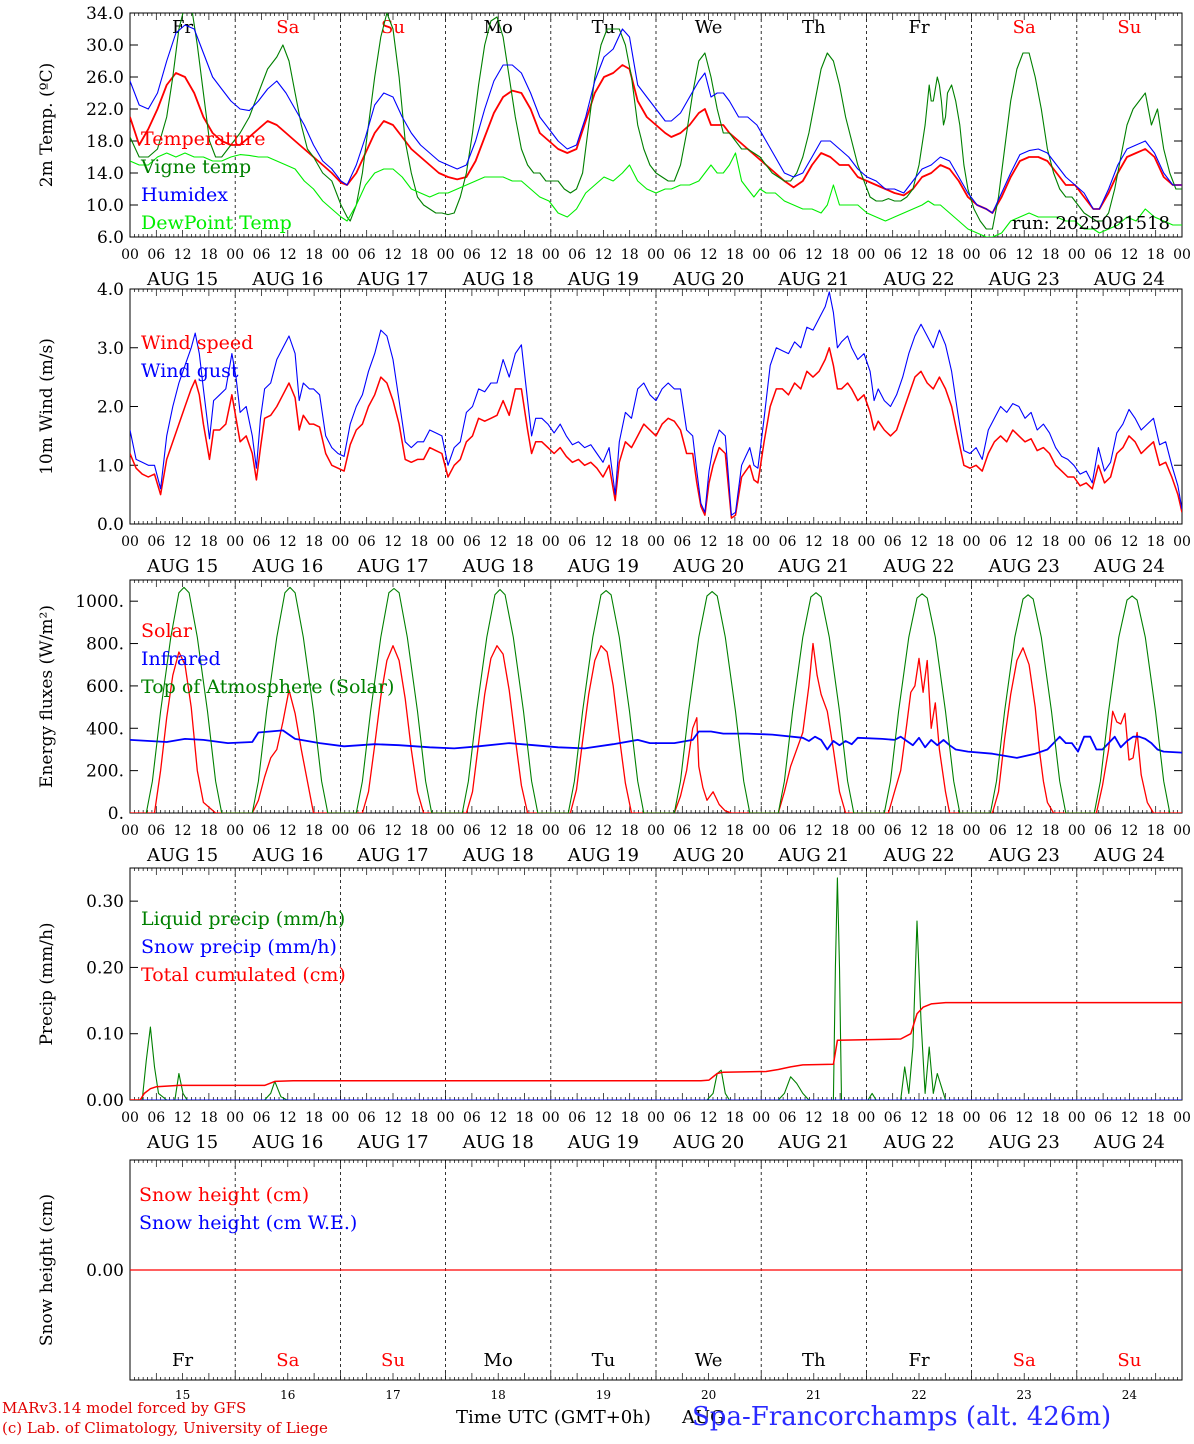 This screenshot has width=1194, height=1444. What do you see at coordinates (553, 1417) in the screenshot?
I see `time-axis-title: Time UTC (GMT+0h)` at bounding box center [553, 1417].